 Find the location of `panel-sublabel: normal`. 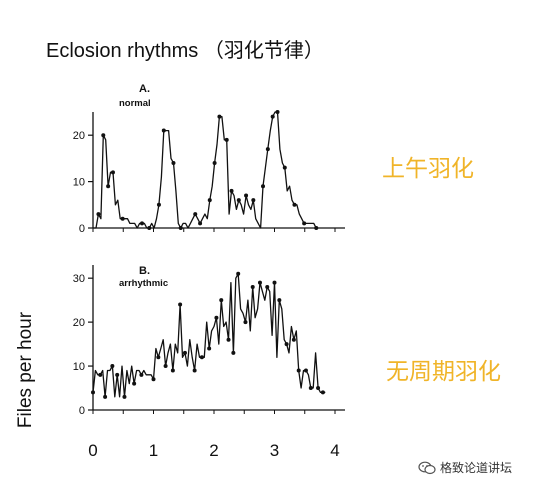

panel-sublabel: normal is located at coordinates (135, 103).